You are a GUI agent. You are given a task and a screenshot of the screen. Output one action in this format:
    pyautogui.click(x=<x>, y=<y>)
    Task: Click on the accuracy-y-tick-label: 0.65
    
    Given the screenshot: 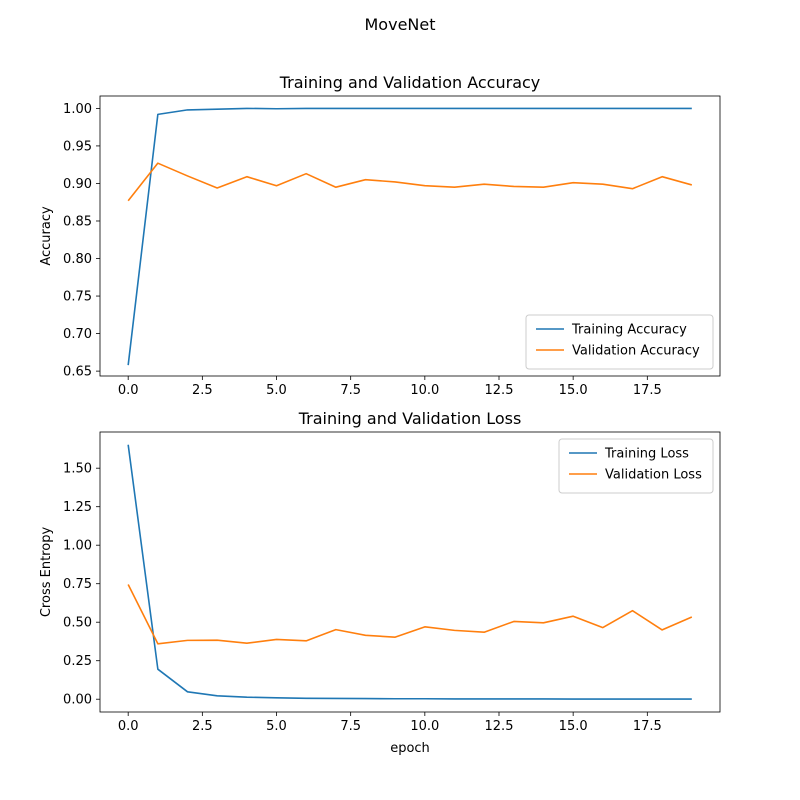 What is the action you would take?
    pyautogui.click(x=77, y=372)
    